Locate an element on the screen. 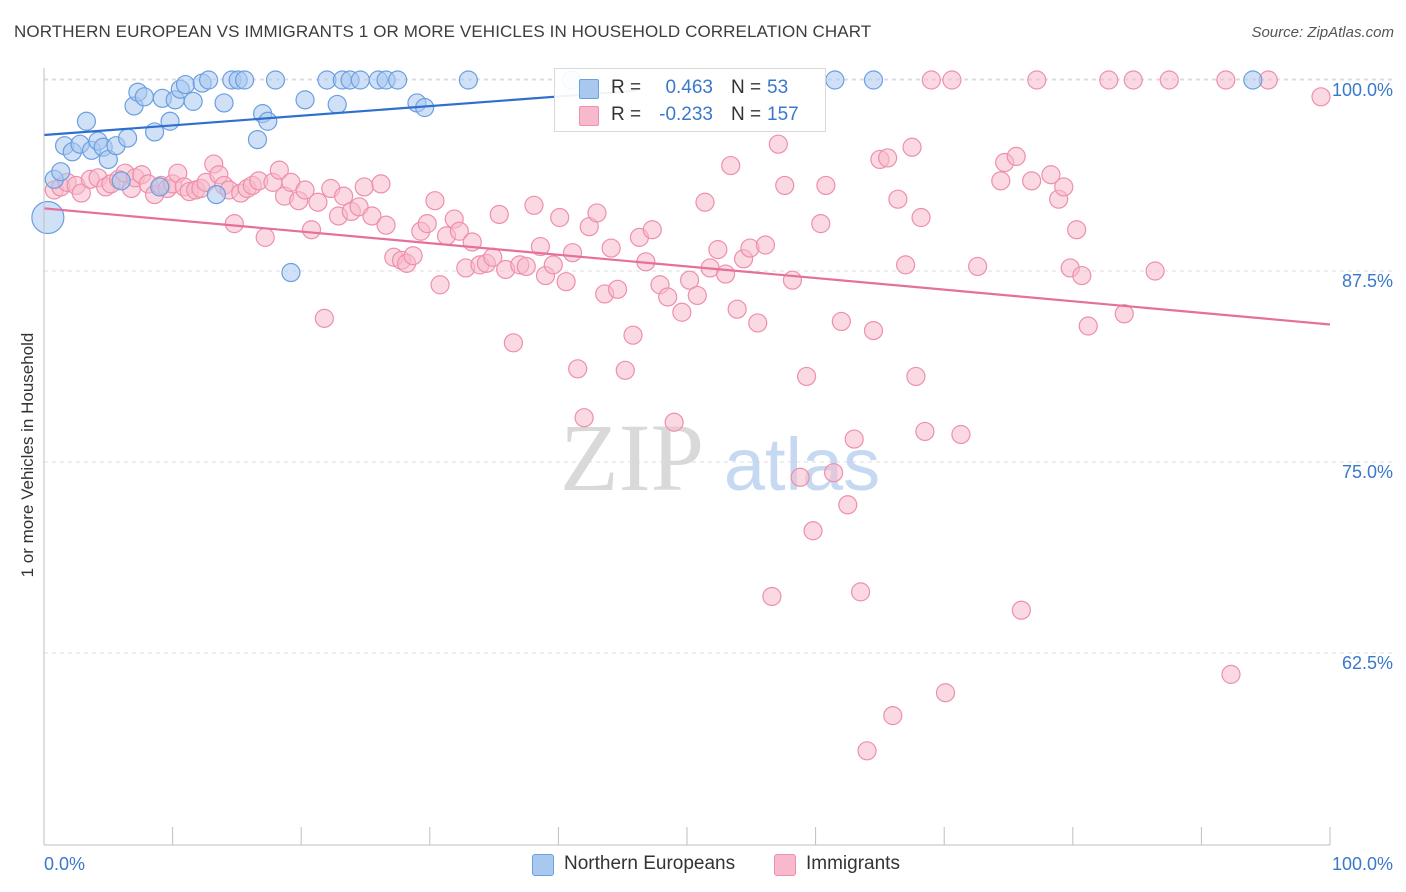 The width and height of the screenshot is (1406, 892). x-tick-label: 100.0% is located at coordinates (1362, 864).